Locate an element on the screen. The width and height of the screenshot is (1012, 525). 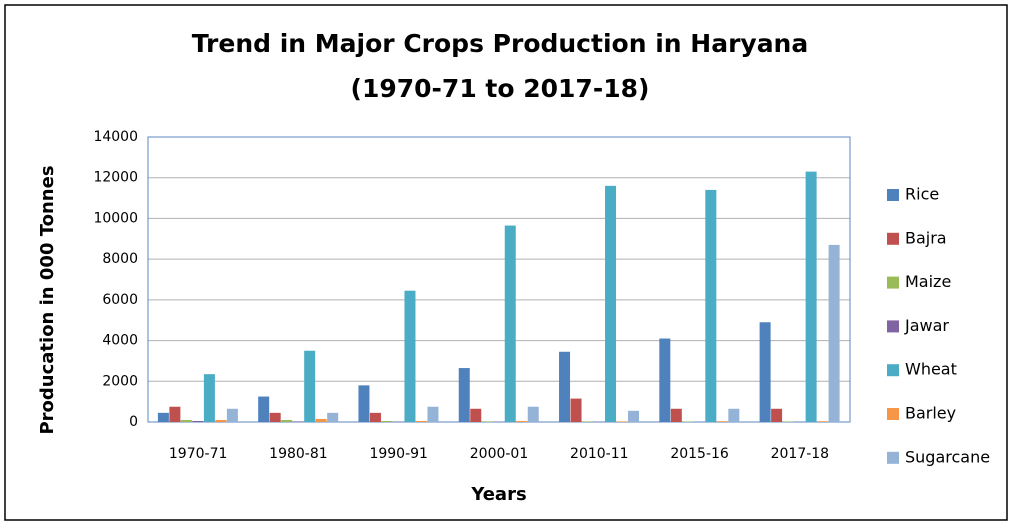
x-tick-label: 2017-18 is located at coordinates (800, 454).